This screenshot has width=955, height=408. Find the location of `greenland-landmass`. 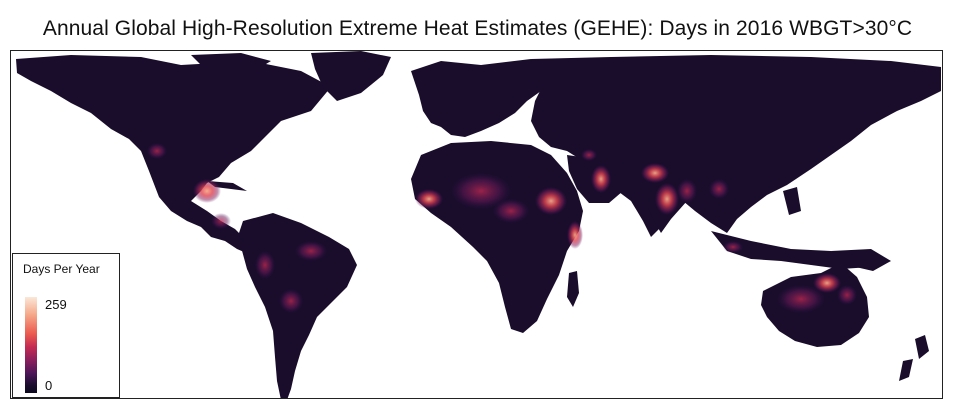

greenland-landmass is located at coordinates (351, 76).